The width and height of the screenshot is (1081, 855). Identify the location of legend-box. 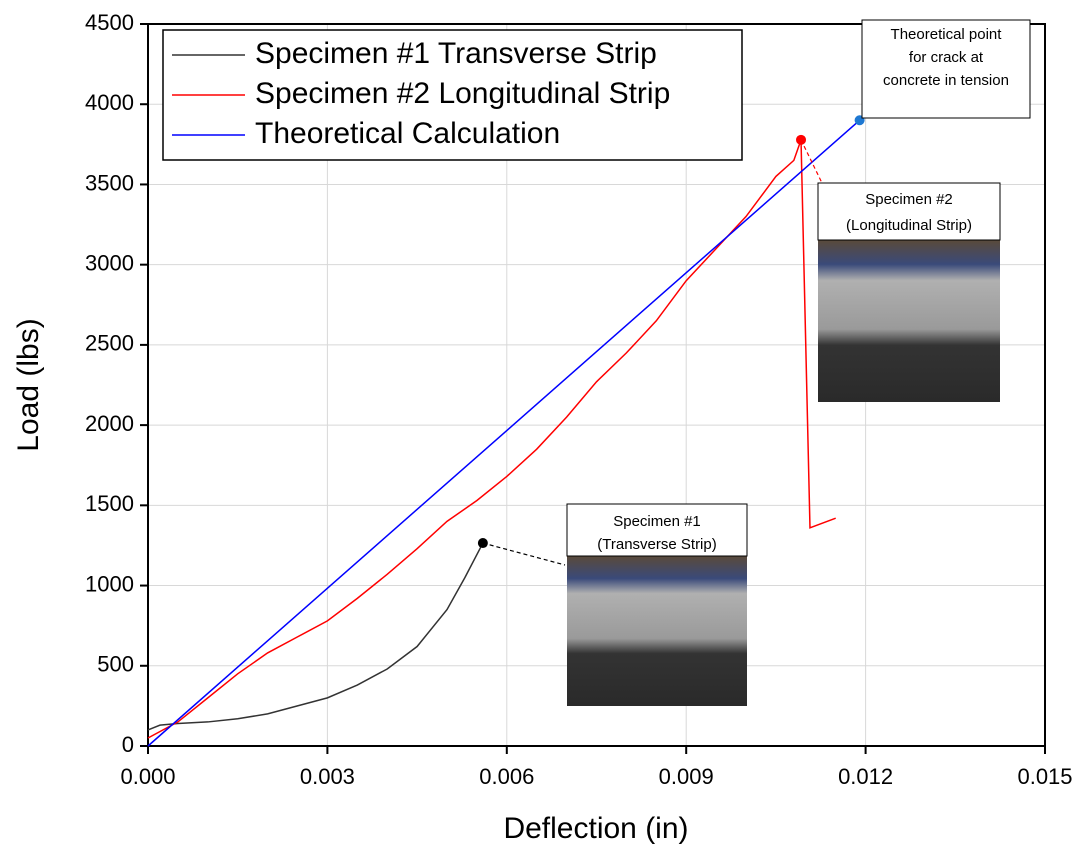
(452, 95).